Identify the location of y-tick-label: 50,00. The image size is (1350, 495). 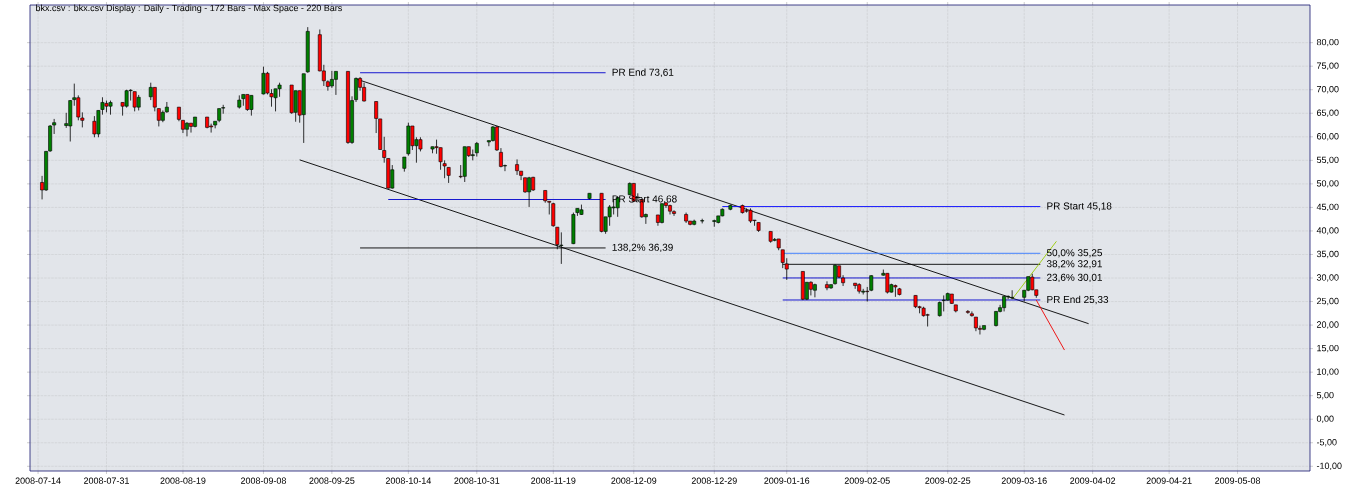
(1327, 184).